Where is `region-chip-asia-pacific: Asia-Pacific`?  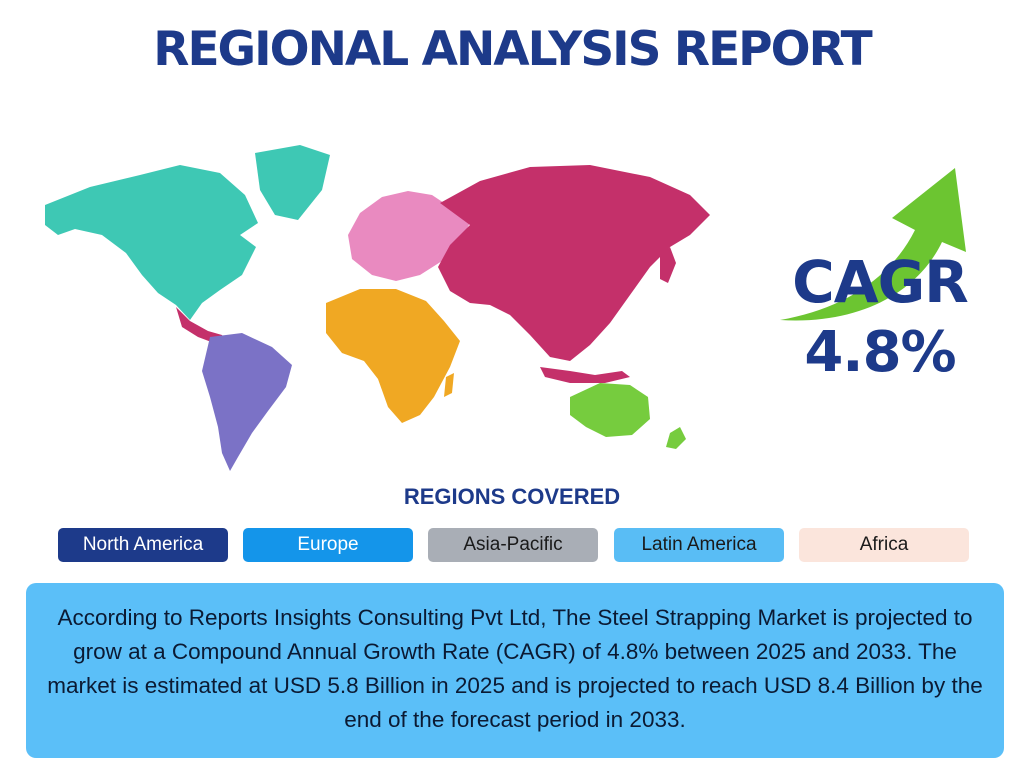 region-chip-asia-pacific: Asia-Pacific is located at coordinates (513, 545).